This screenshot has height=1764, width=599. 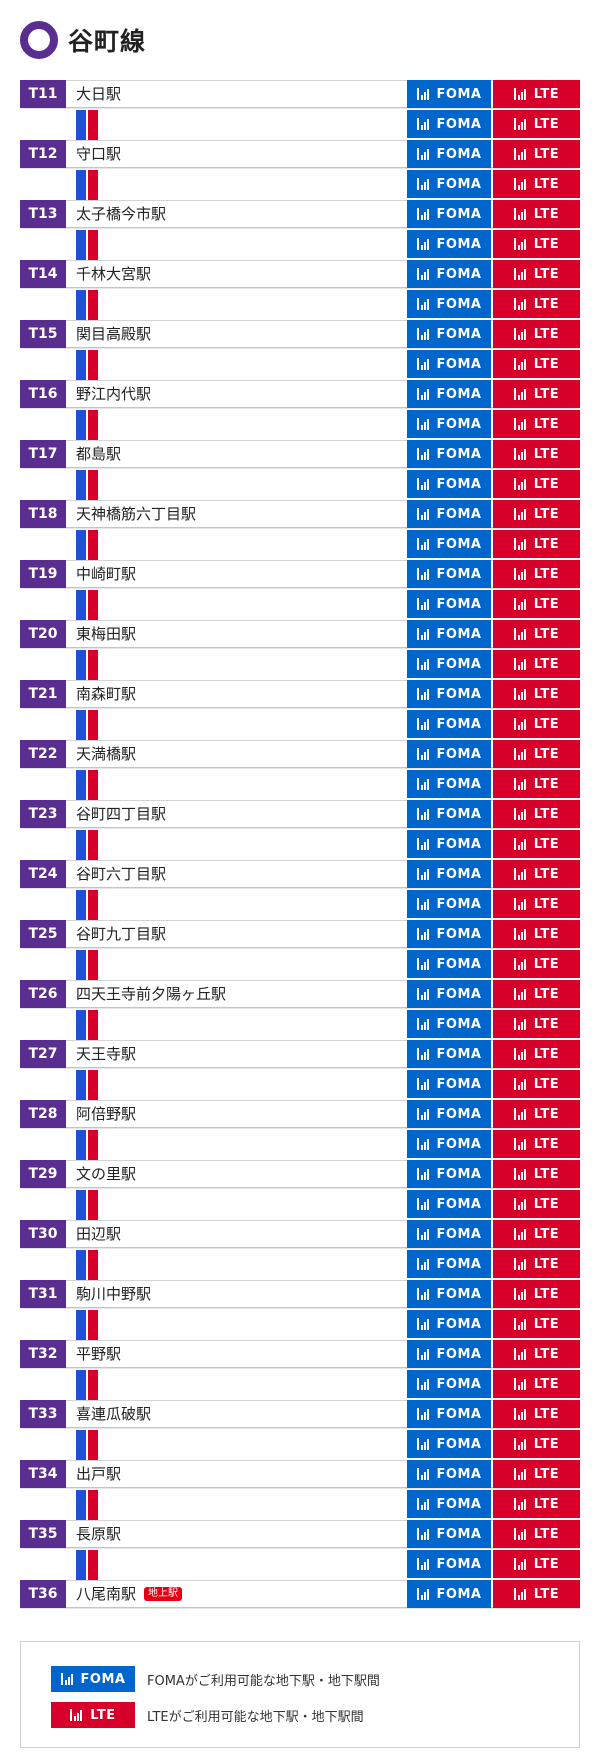 I want to click on station-code: T28, so click(x=43, y=1114).